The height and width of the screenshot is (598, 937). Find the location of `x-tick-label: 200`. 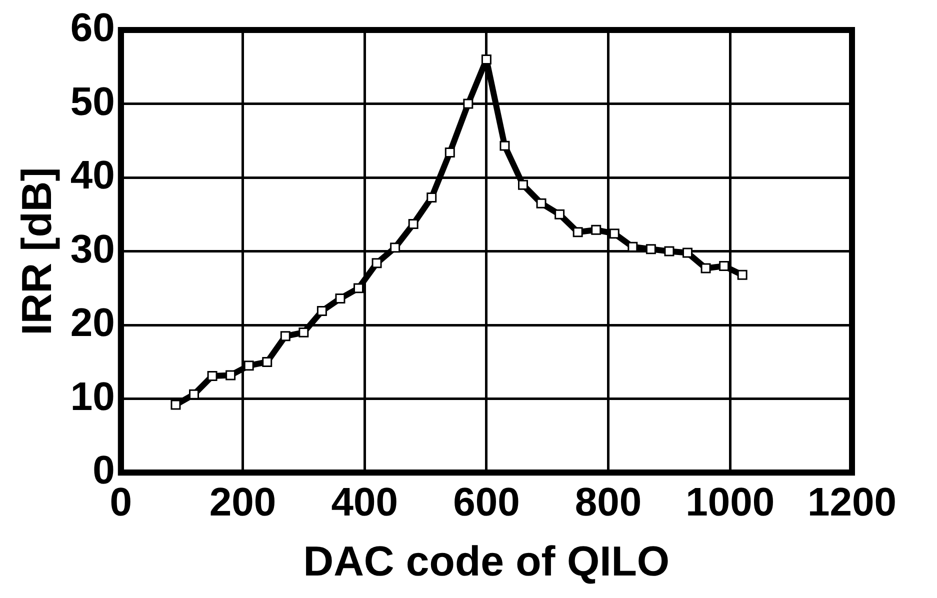

x-tick-label: 200 is located at coordinates (242, 502).